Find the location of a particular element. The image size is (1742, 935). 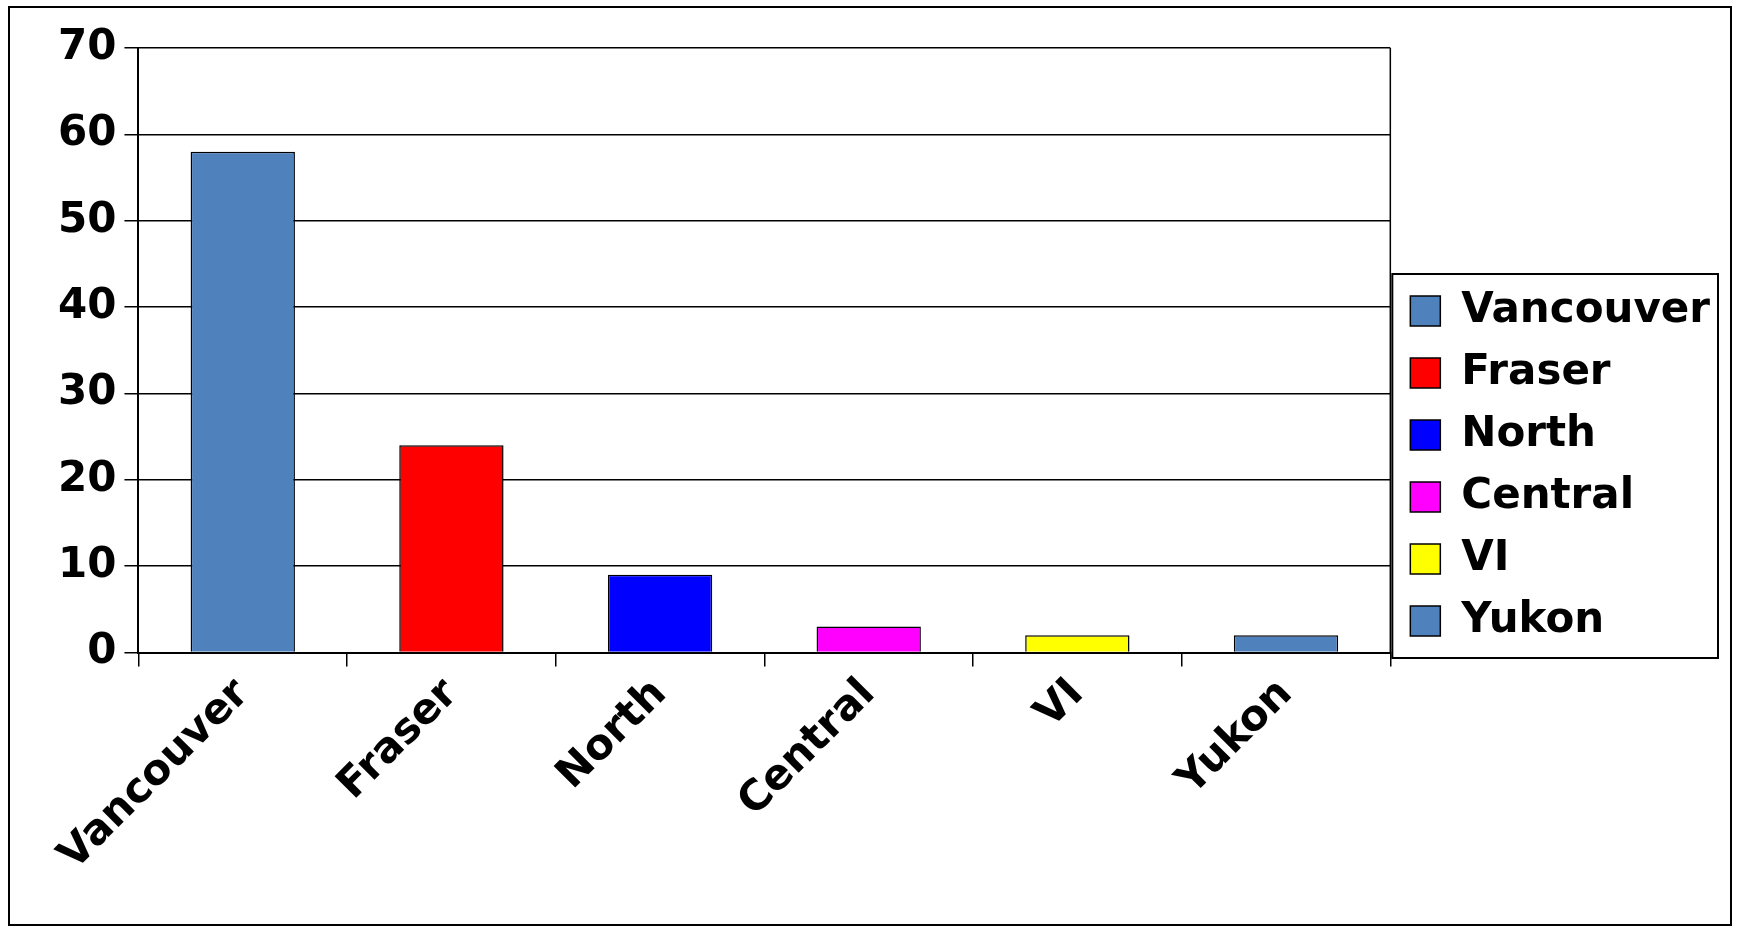

x-tick-label: VI is located at coordinates (1058, 702).